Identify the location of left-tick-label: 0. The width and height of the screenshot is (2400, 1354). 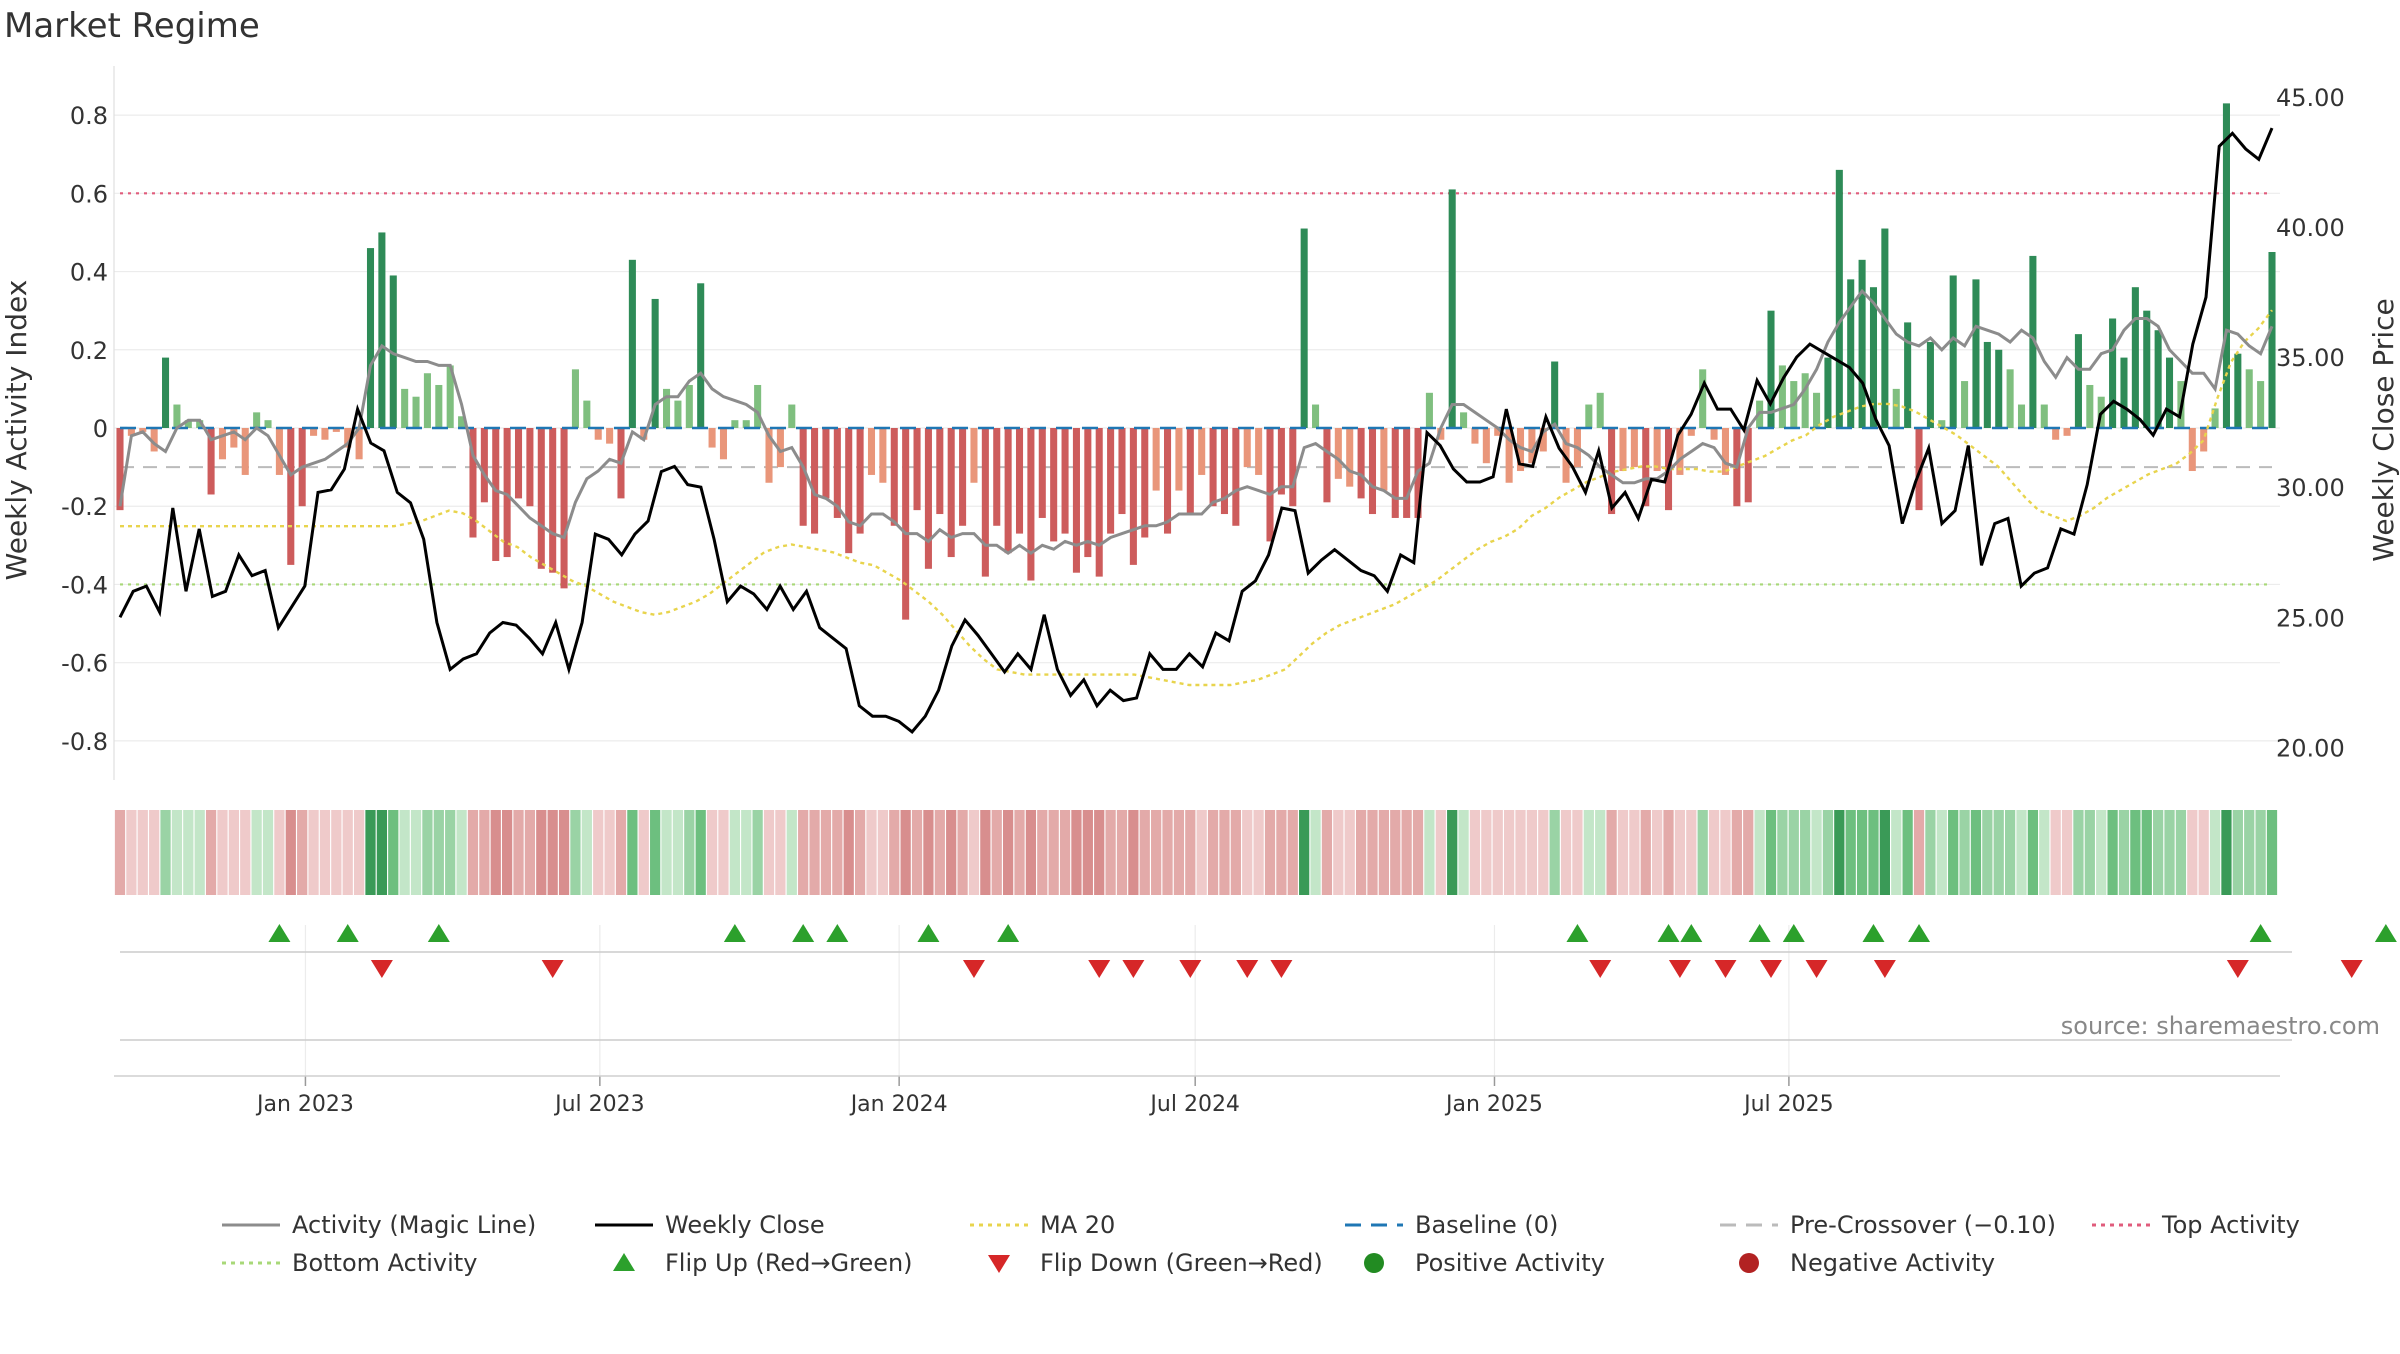
(100, 429).